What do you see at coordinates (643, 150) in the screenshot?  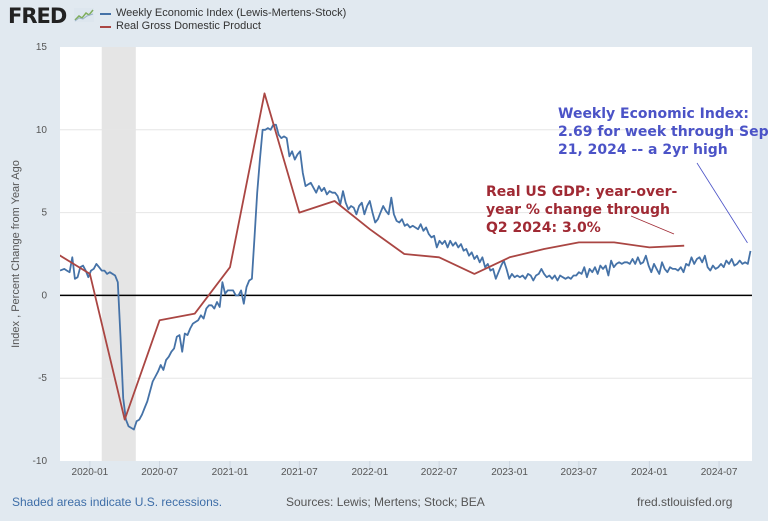 I see `annotation-wei-text: 21, 2024 -- a 2yr high` at bounding box center [643, 150].